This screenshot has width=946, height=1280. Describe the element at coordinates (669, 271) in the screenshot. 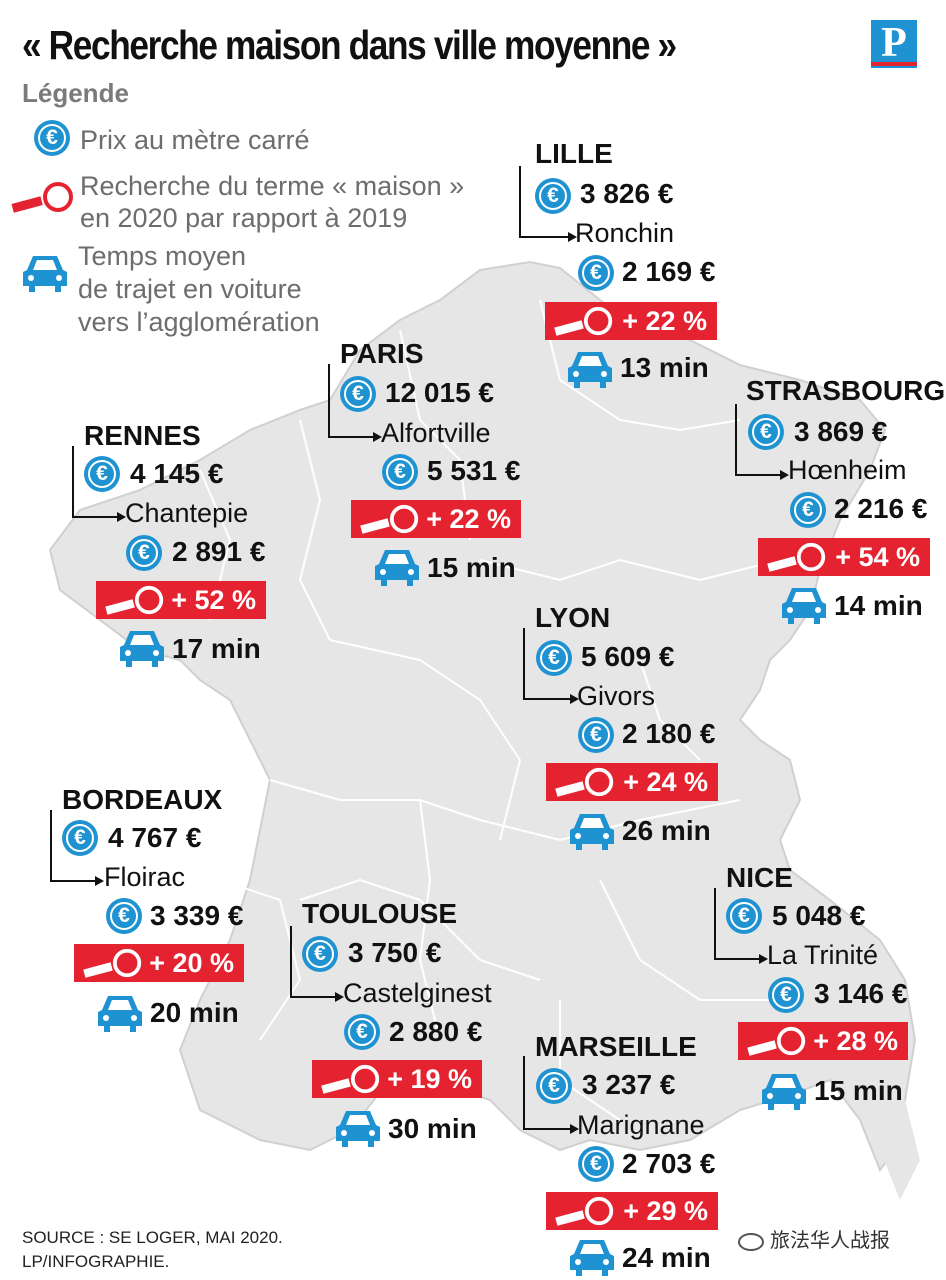

I see `suburb-price: 2 169 €` at that location.